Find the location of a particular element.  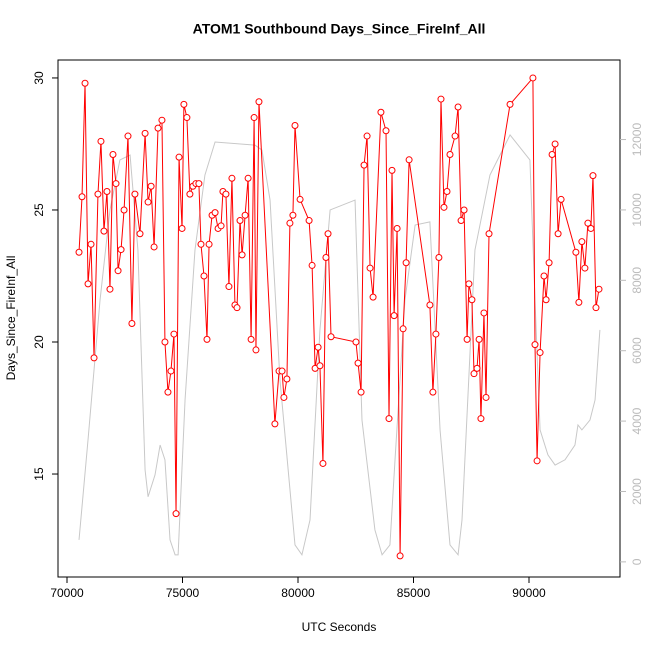

y2-tick-label: 12000 is located at coordinates (637, 140).